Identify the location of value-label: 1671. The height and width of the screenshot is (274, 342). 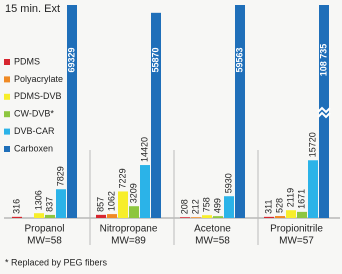
(301, 199).